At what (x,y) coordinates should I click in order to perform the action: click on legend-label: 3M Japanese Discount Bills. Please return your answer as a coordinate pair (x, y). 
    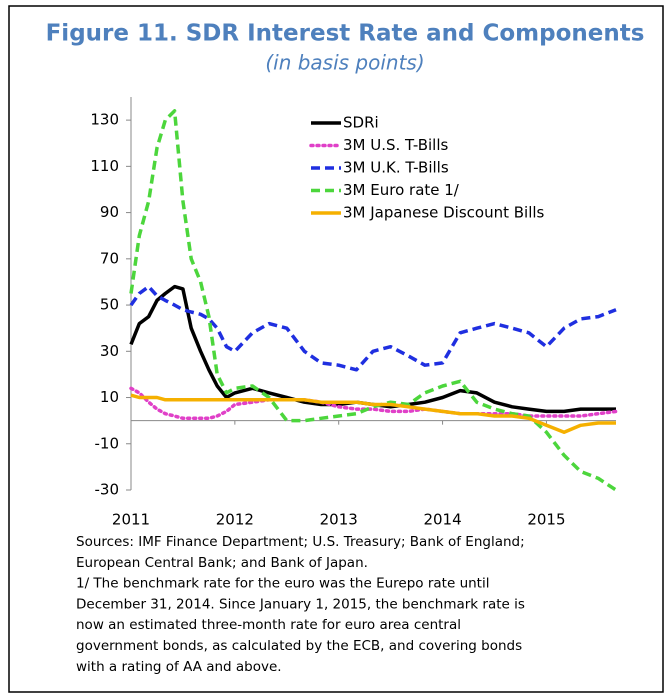
    Looking at the image, I should click on (444, 213).